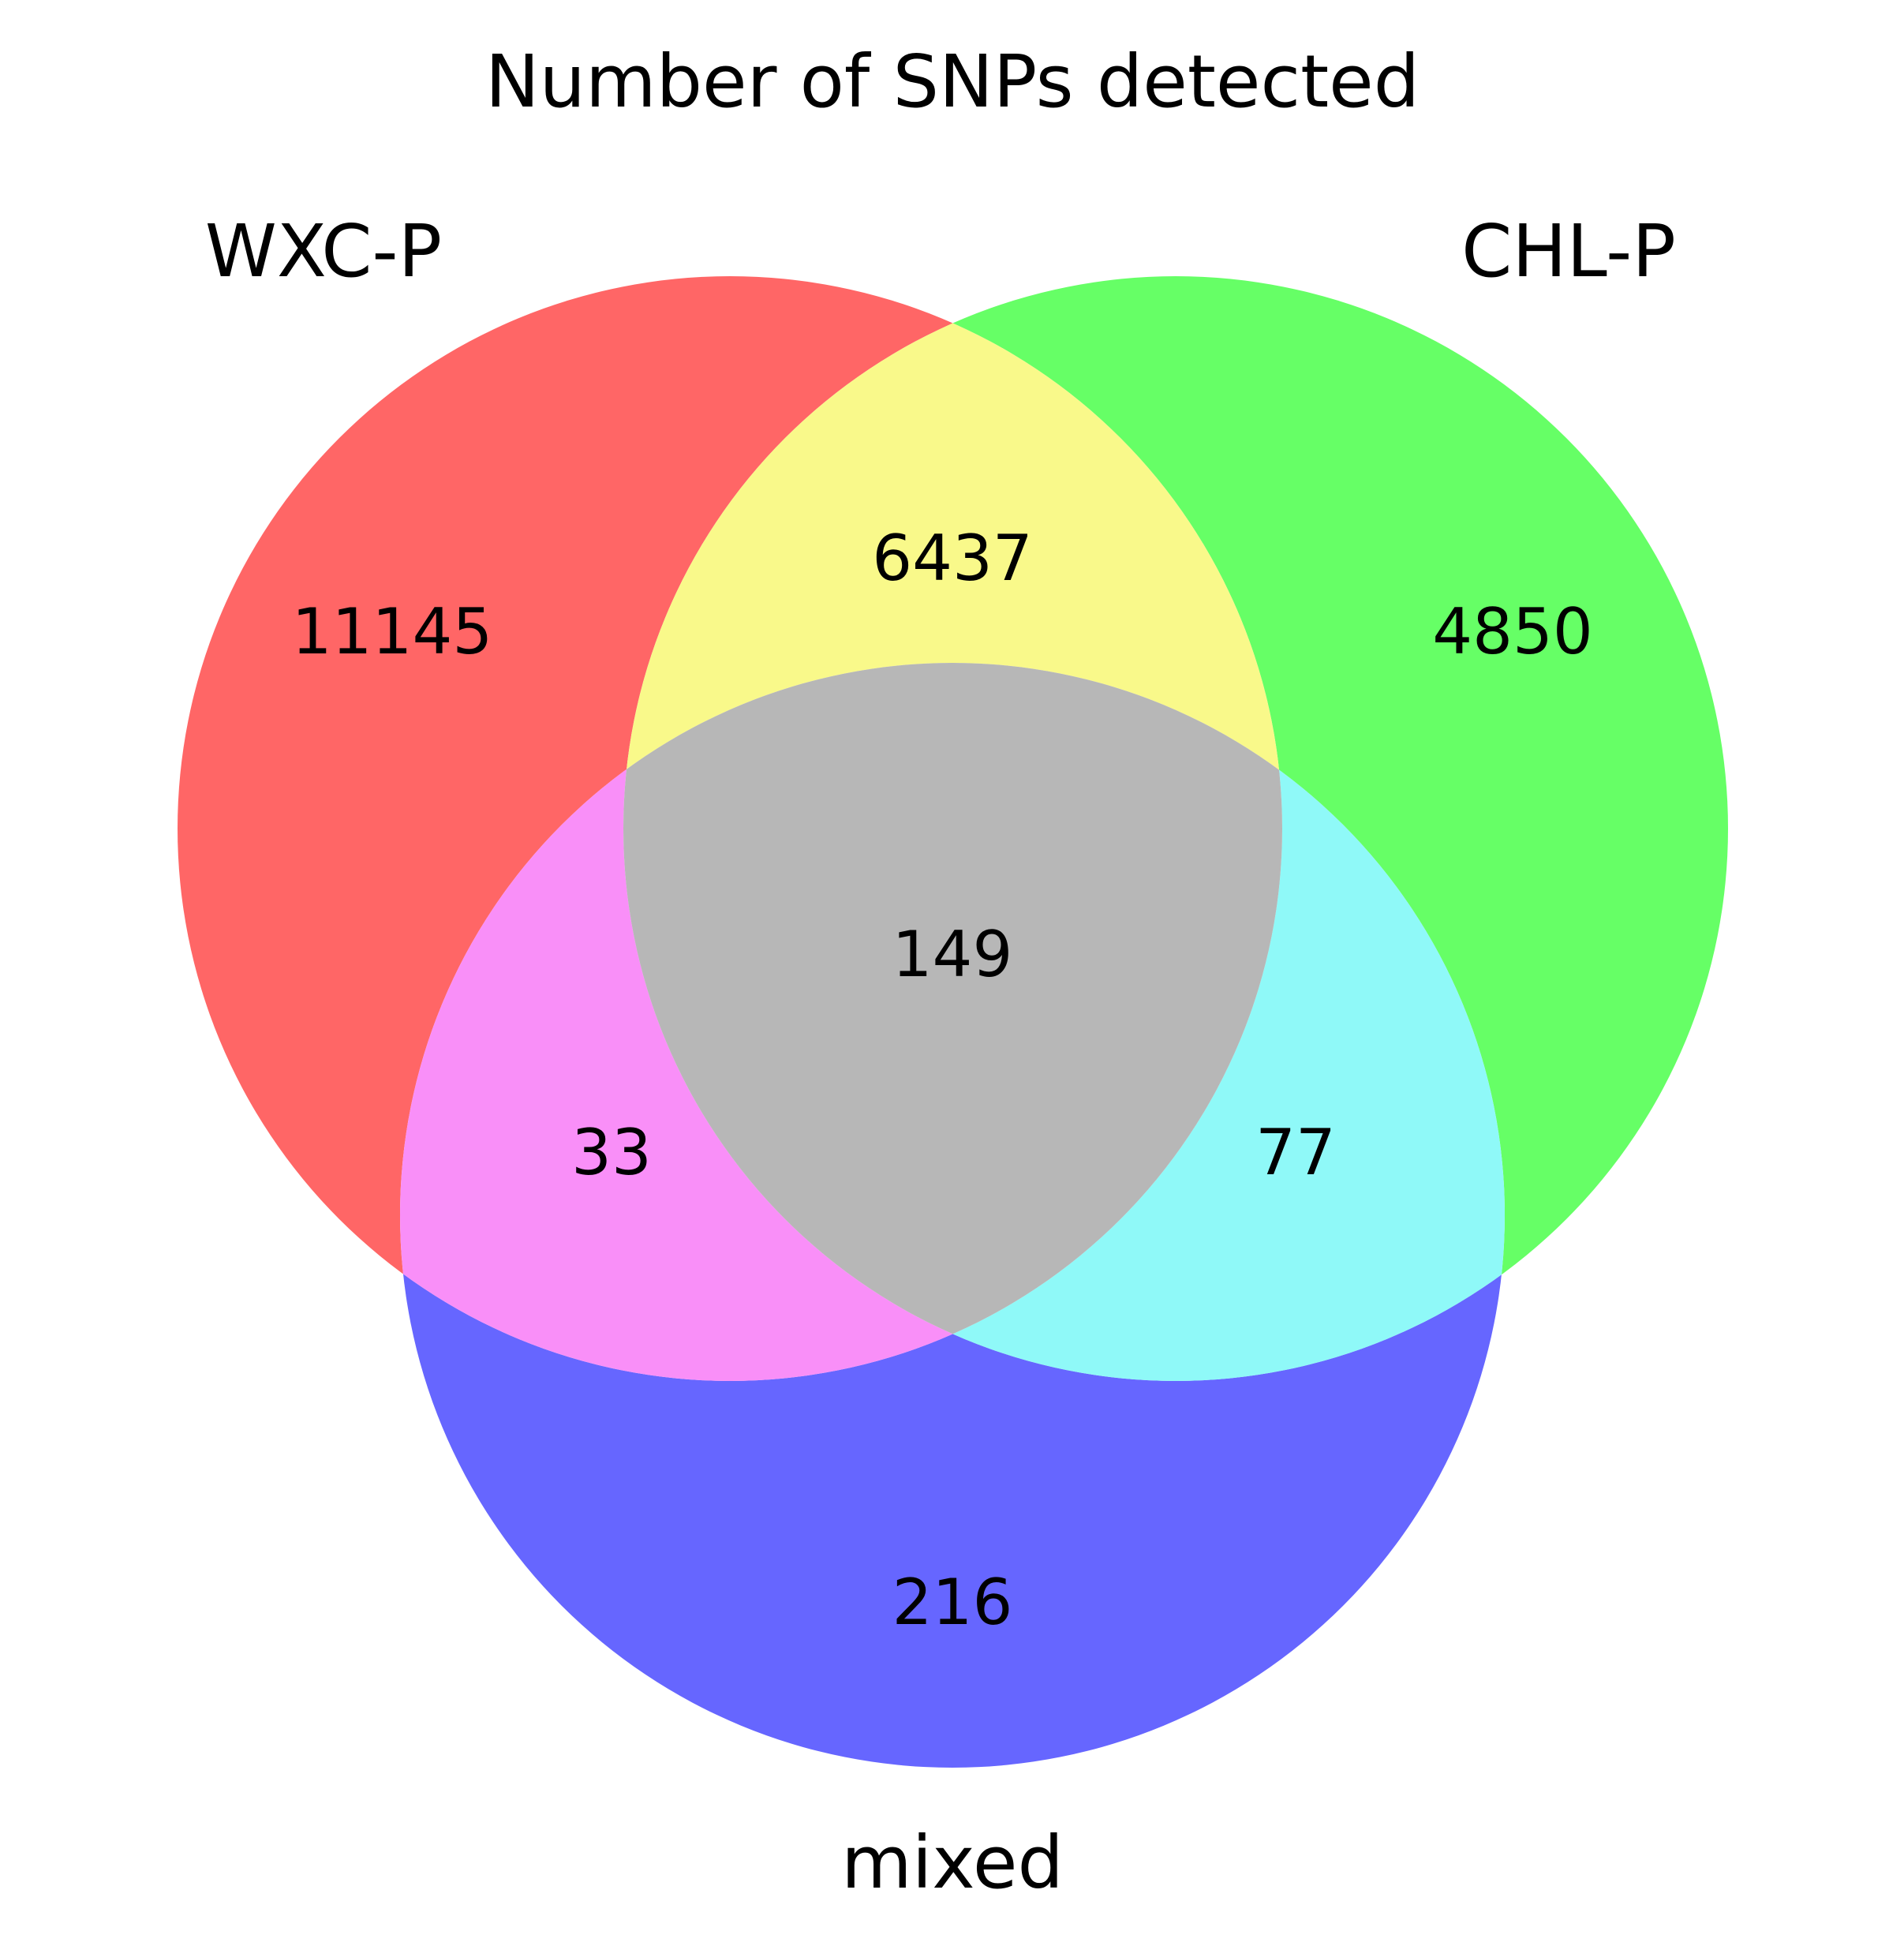 The width and height of the screenshot is (1904, 1946). Describe the element at coordinates (952, 1022) in the screenshot. I see `region-all-three` at that location.